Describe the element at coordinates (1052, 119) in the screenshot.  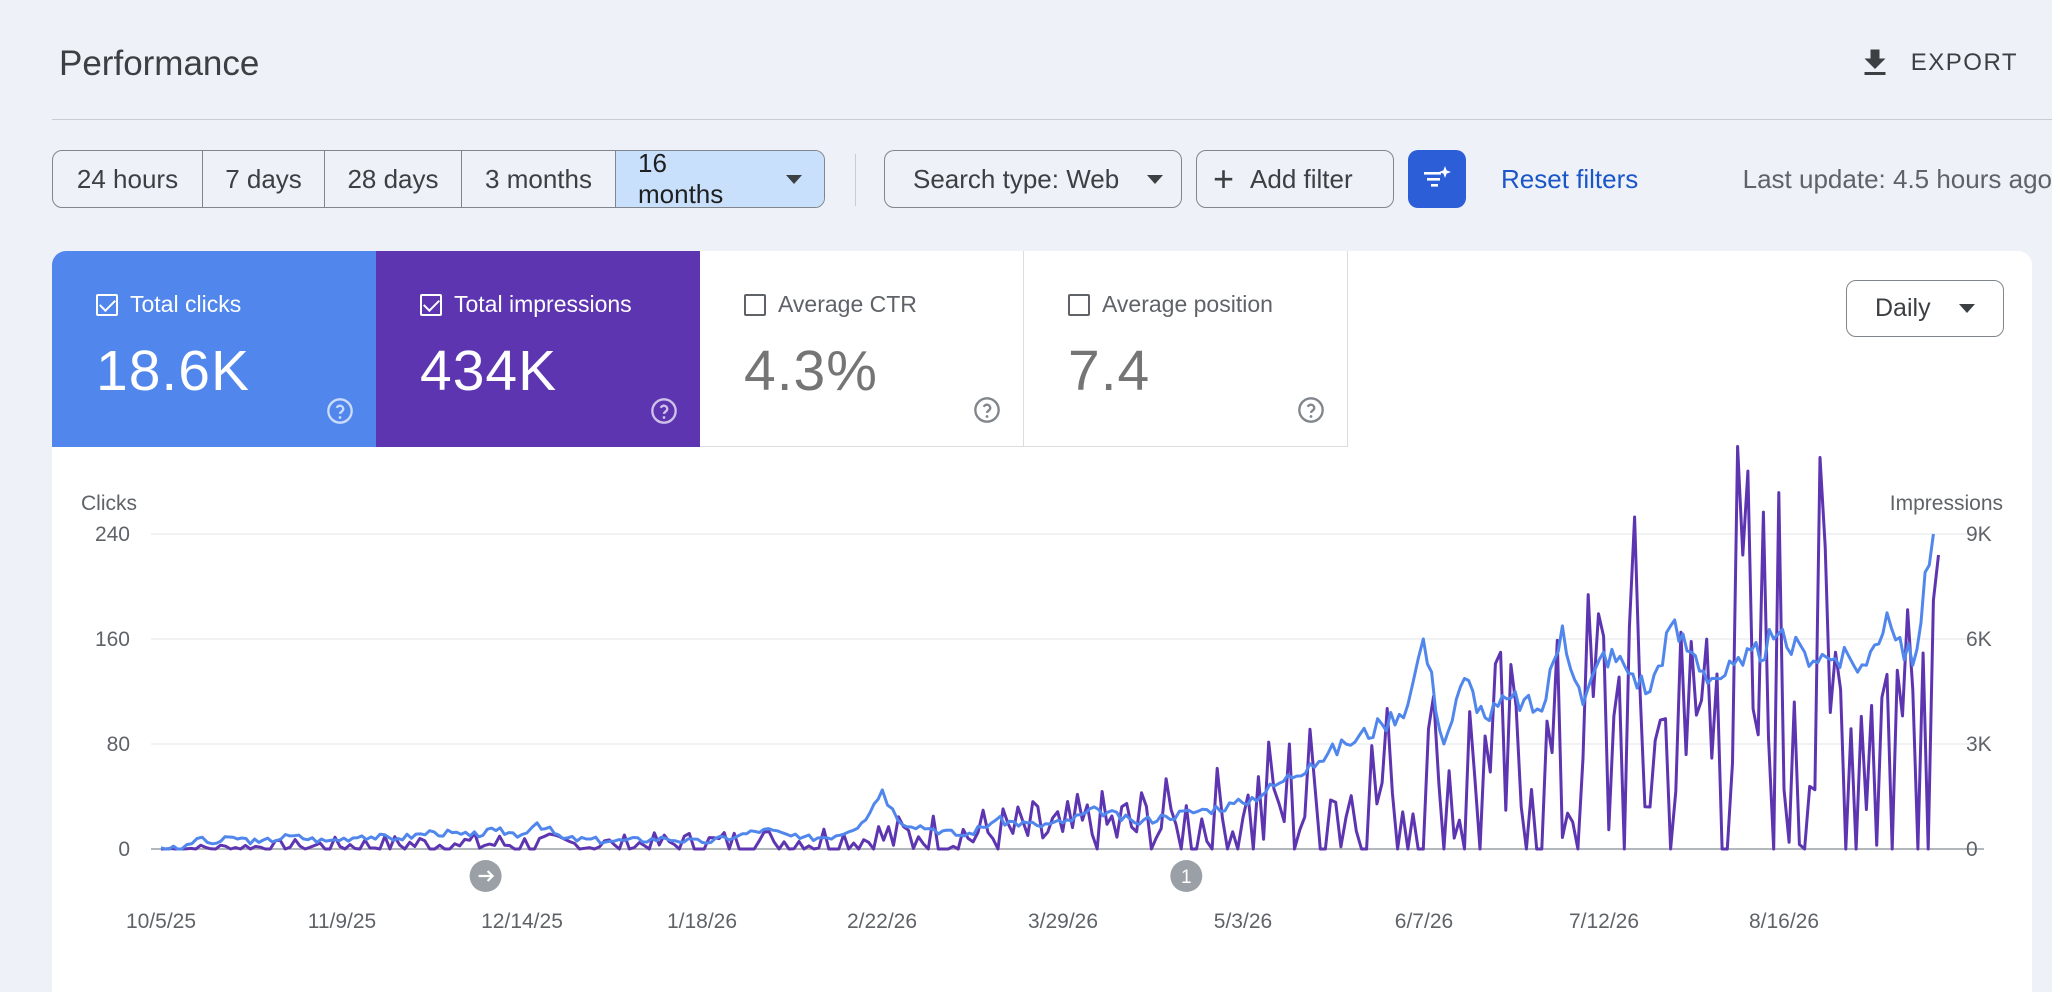
I see `header-divider` at that location.